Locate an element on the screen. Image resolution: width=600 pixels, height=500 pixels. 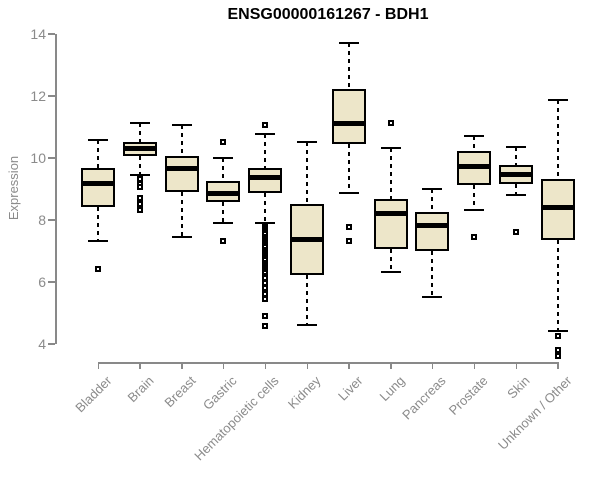
whisker-lower-liver is located at coordinates (348, 168).